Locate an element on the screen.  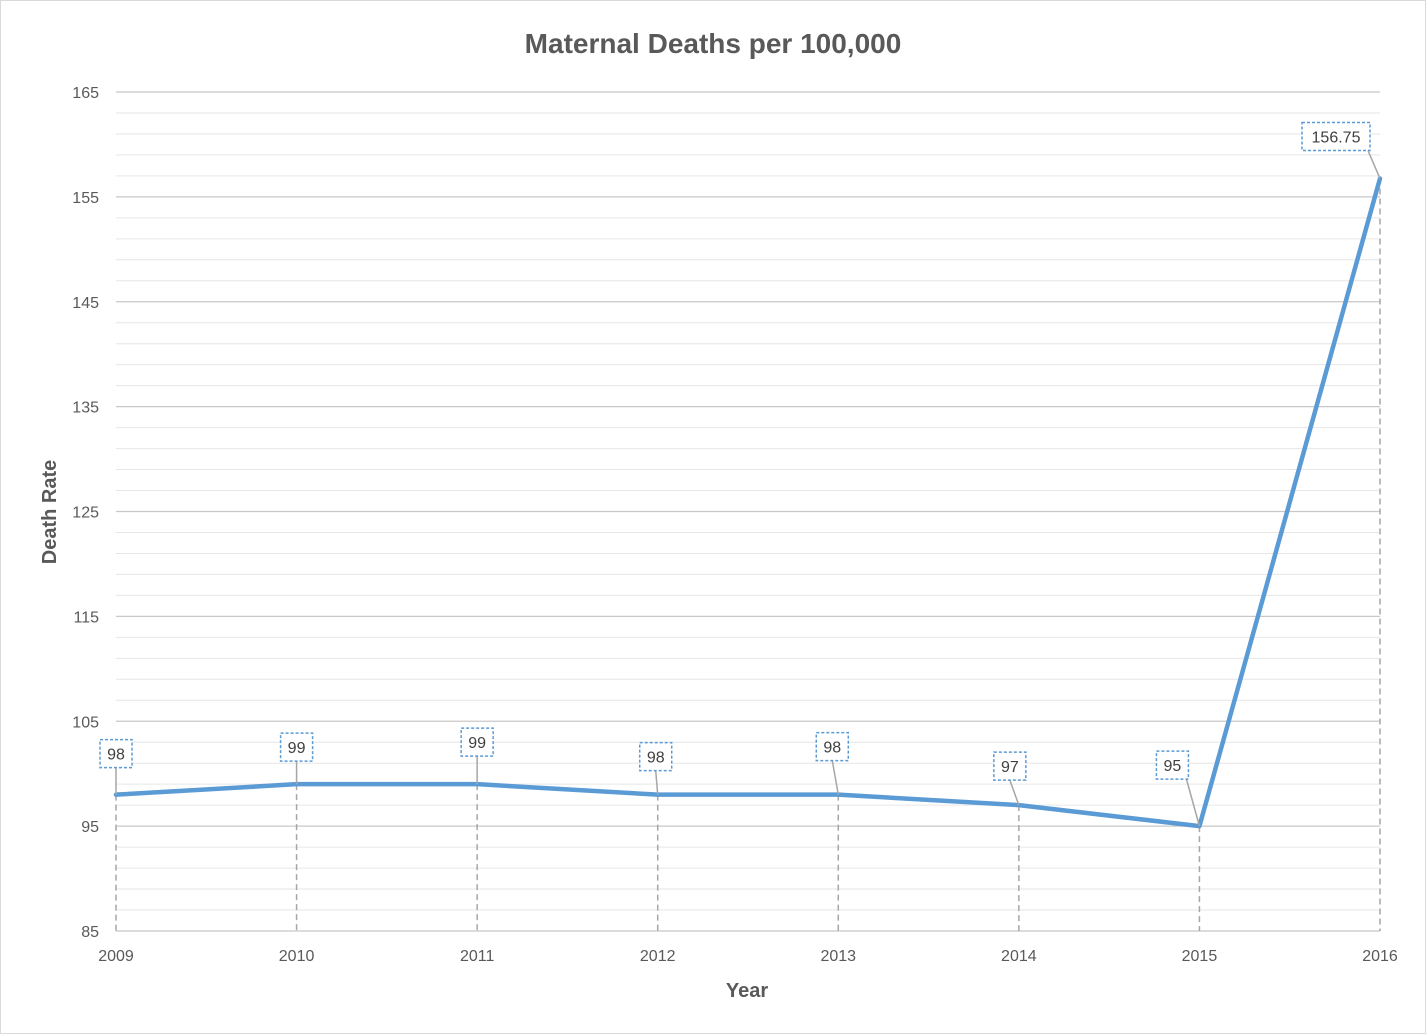
x-tick-label: 2013 is located at coordinates (838, 956).